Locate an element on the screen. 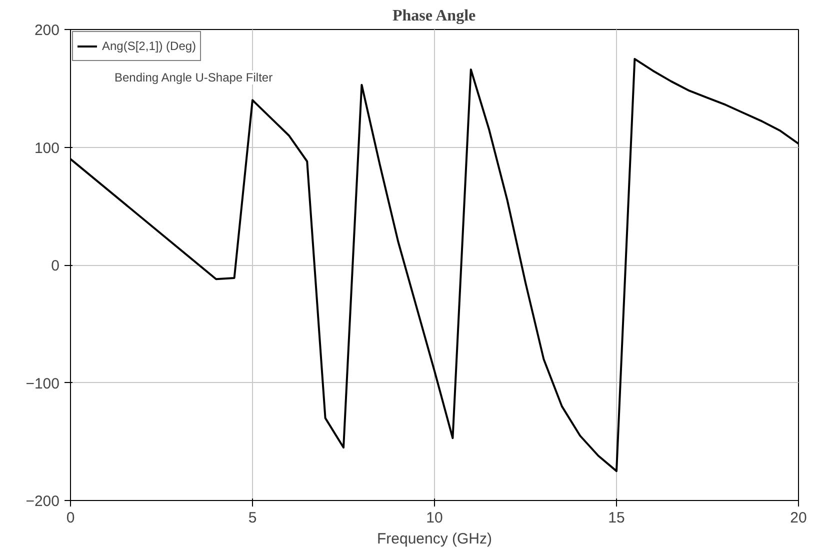 This screenshot has height=550, width=816. y-tick-label: 200 is located at coordinates (47, 30).